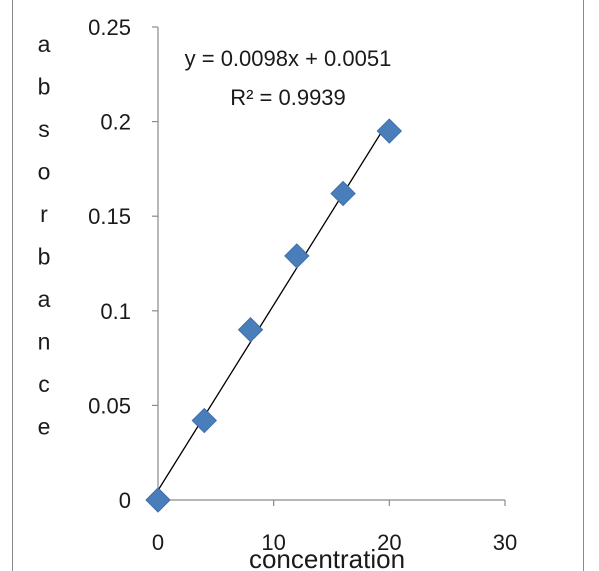 The width and height of the screenshot is (599, 571). I want to click on y-axis-label-letter: o, so click(44, 172).